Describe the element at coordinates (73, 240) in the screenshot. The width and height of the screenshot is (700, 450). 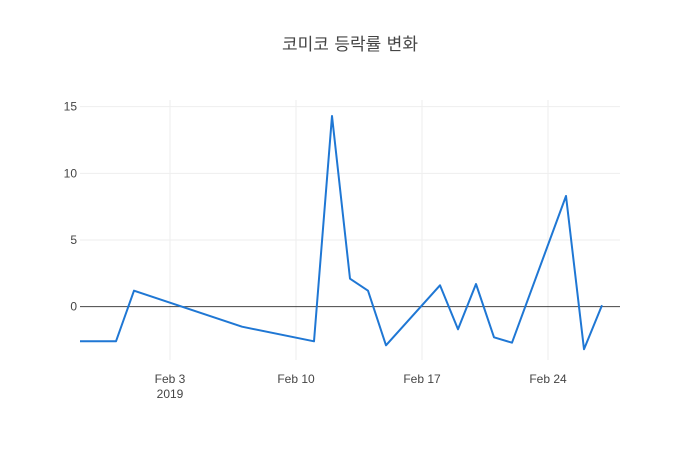
I see `y-tick-label: 5` at that location.